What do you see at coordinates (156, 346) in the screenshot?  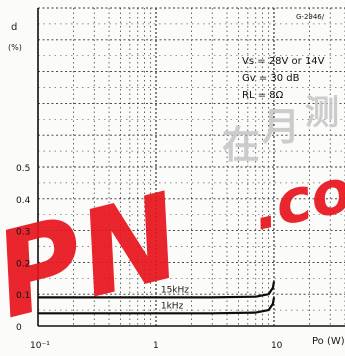 I see `x-tick-label: 1` at bounding box center [156, 346].